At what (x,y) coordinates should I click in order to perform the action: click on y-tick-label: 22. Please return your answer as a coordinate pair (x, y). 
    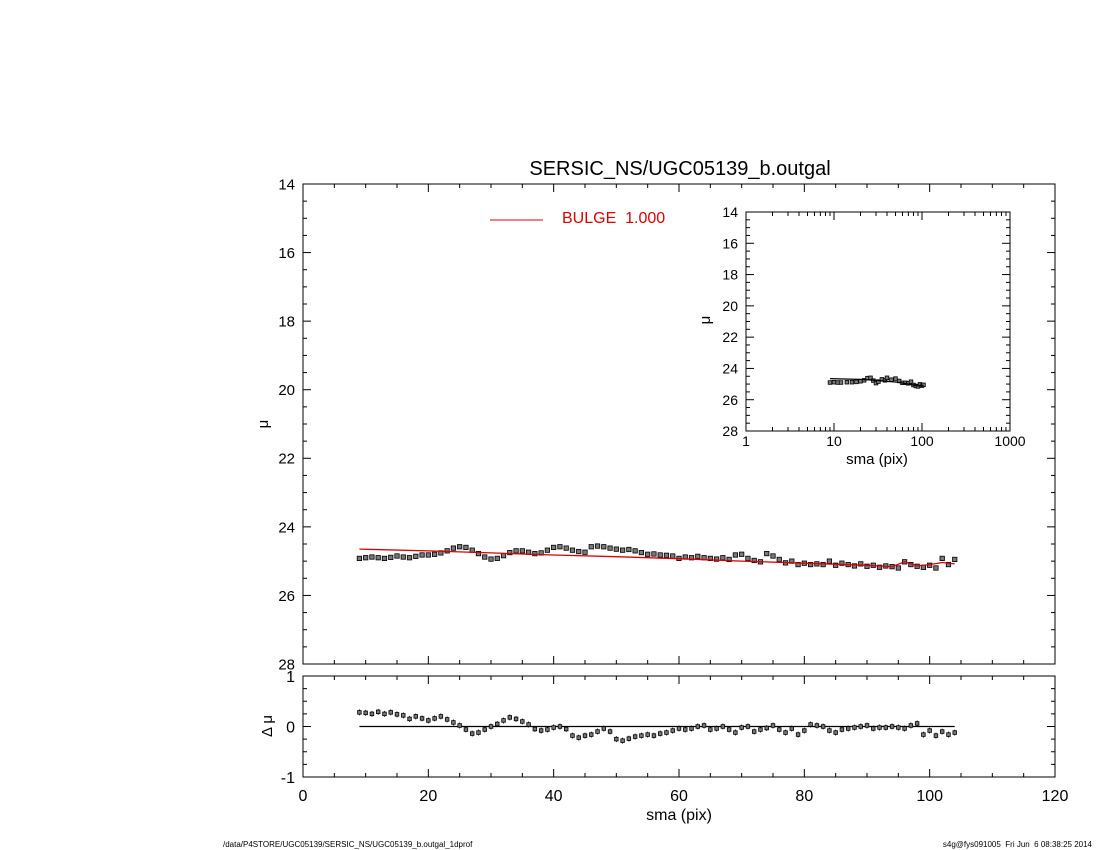
    Looking at the image, I should click on (730, 337).